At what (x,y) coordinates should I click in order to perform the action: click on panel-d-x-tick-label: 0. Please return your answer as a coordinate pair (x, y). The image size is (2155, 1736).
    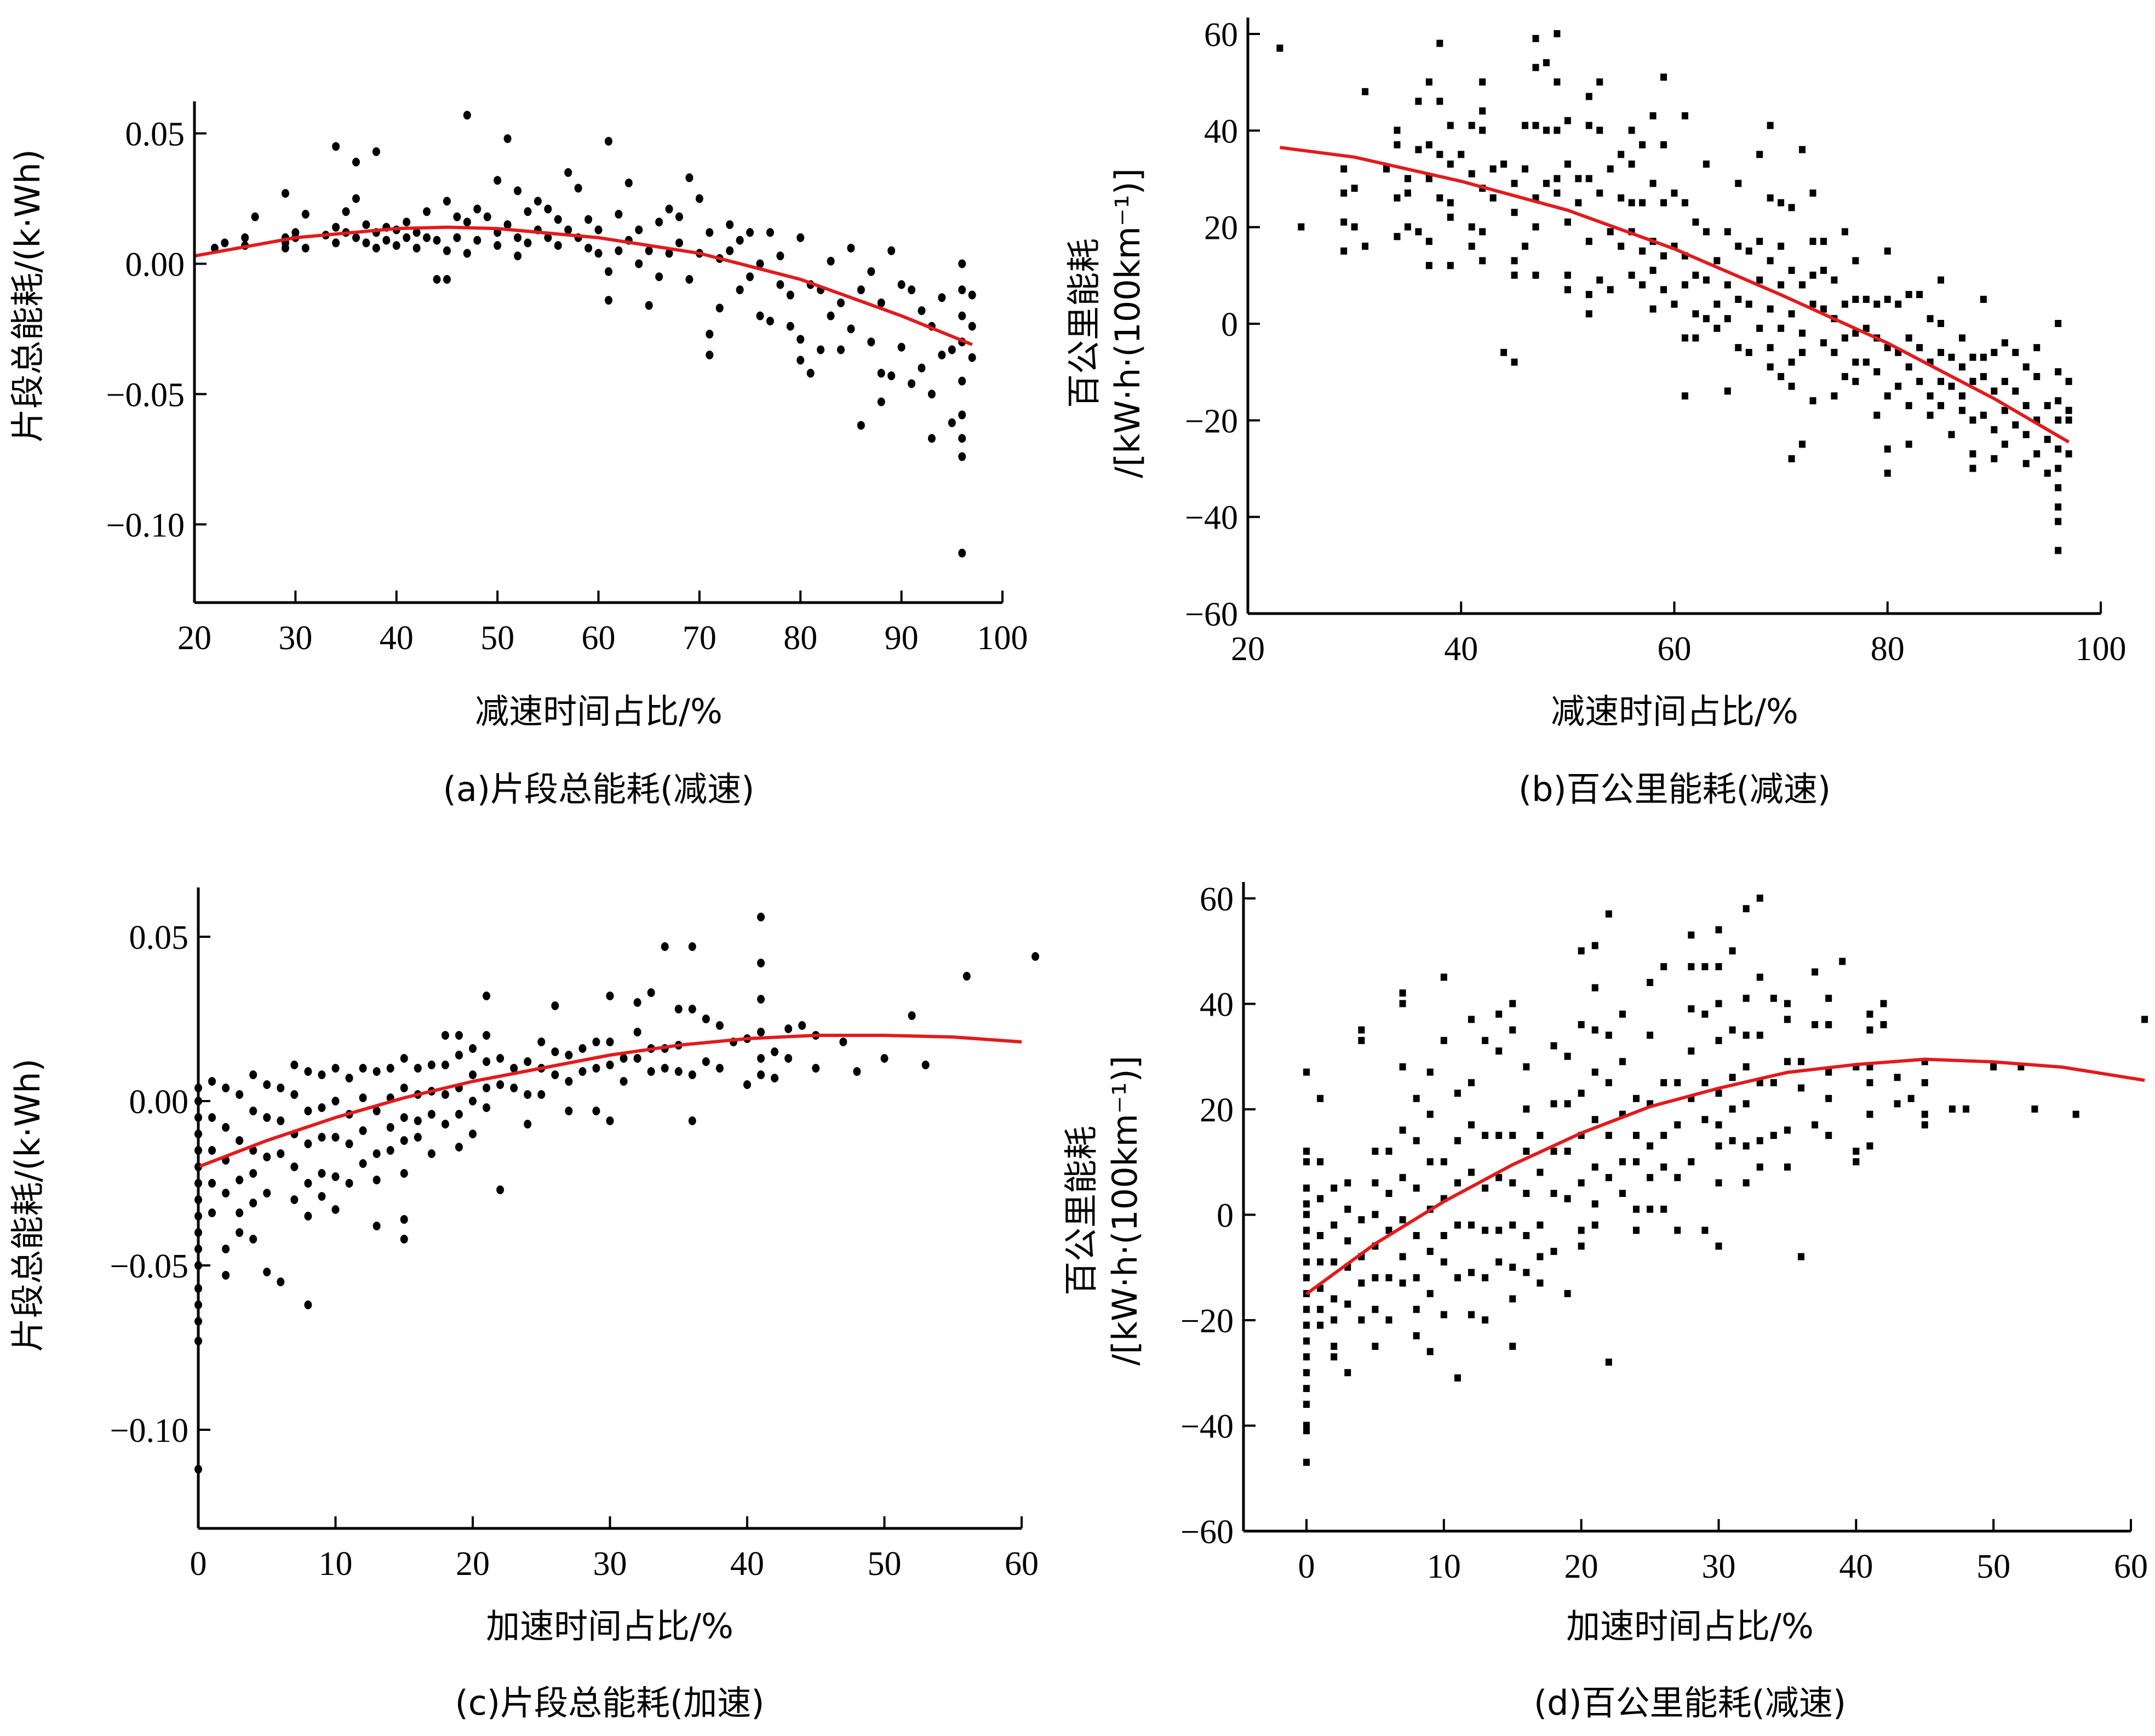
    Looking at the image, I should click on (1307, 1566).